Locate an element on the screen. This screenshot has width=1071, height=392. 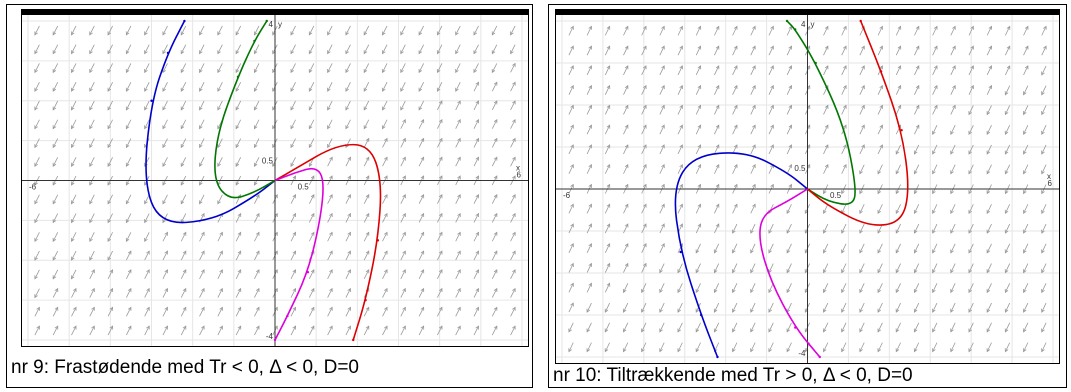
trajectory-point is located at coordinates (151, 100).